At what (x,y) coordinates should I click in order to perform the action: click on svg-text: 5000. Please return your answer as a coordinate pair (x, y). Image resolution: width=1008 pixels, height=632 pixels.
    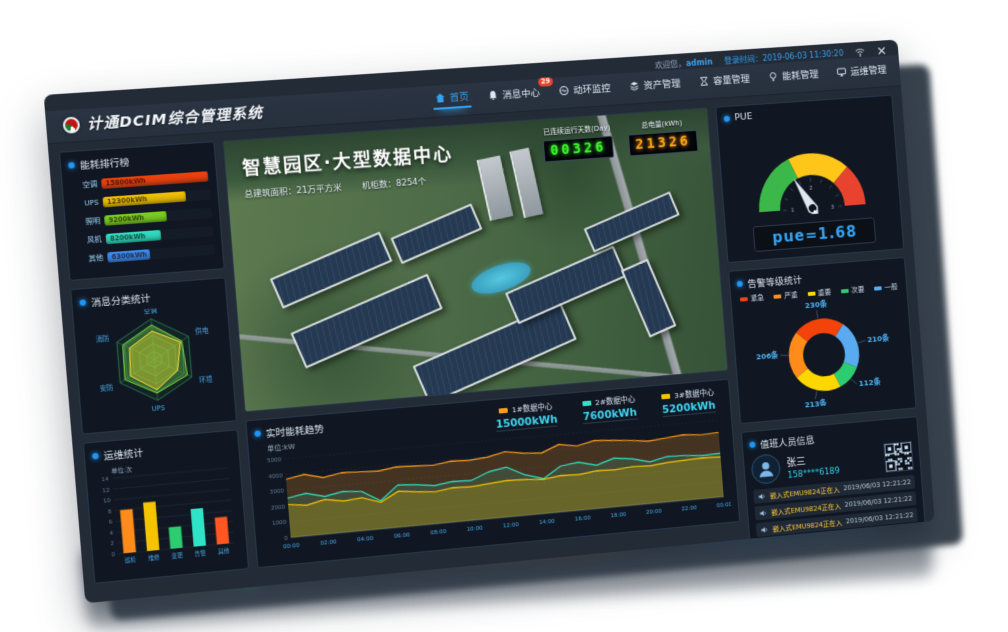
    Looking at the image, I should click on (274, 460).